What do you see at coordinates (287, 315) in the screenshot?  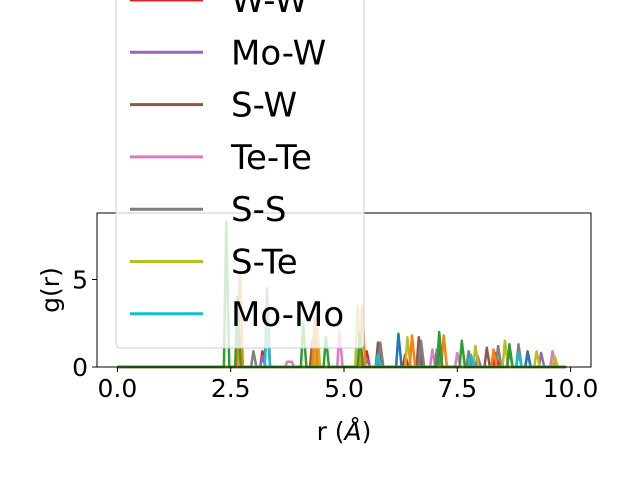 I see `legend-entry-mo-mo: Mo-Mo` at bounding box center [287, 315].